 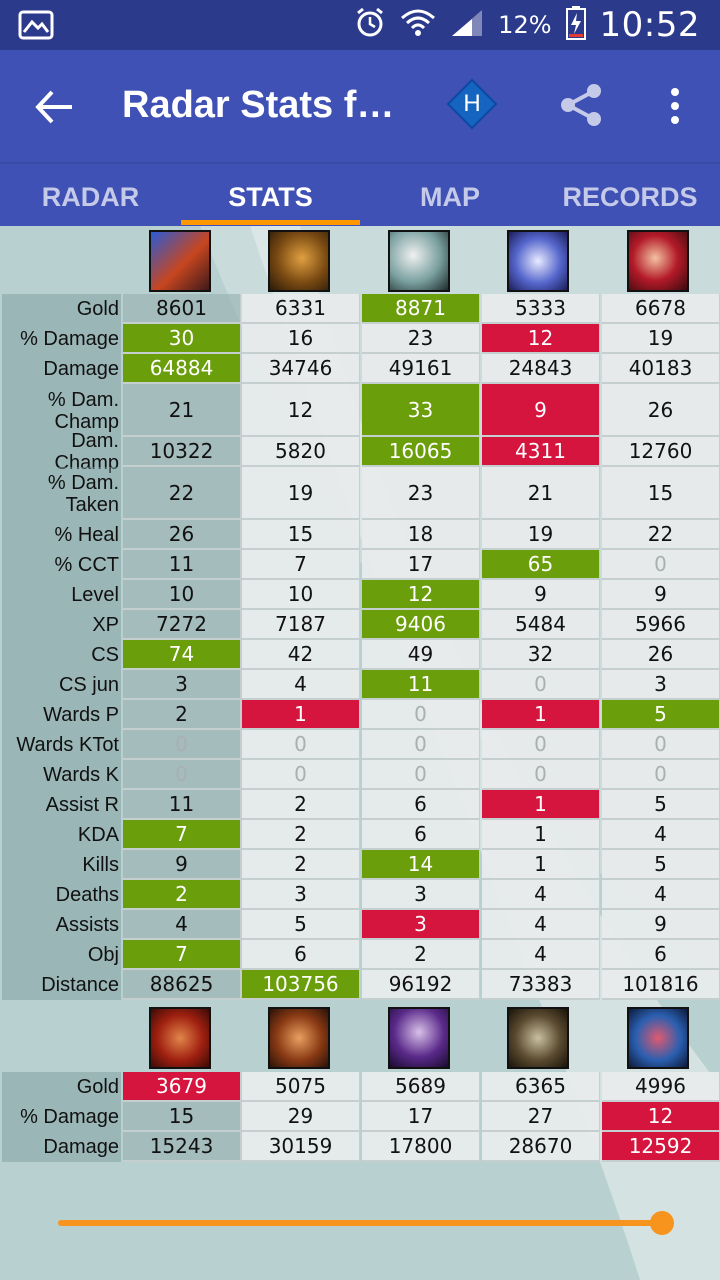 What do you see at coordinates (270, 197) in the screenshot?
I see `tab-stats: STATS` at bounding box center [270, 197].